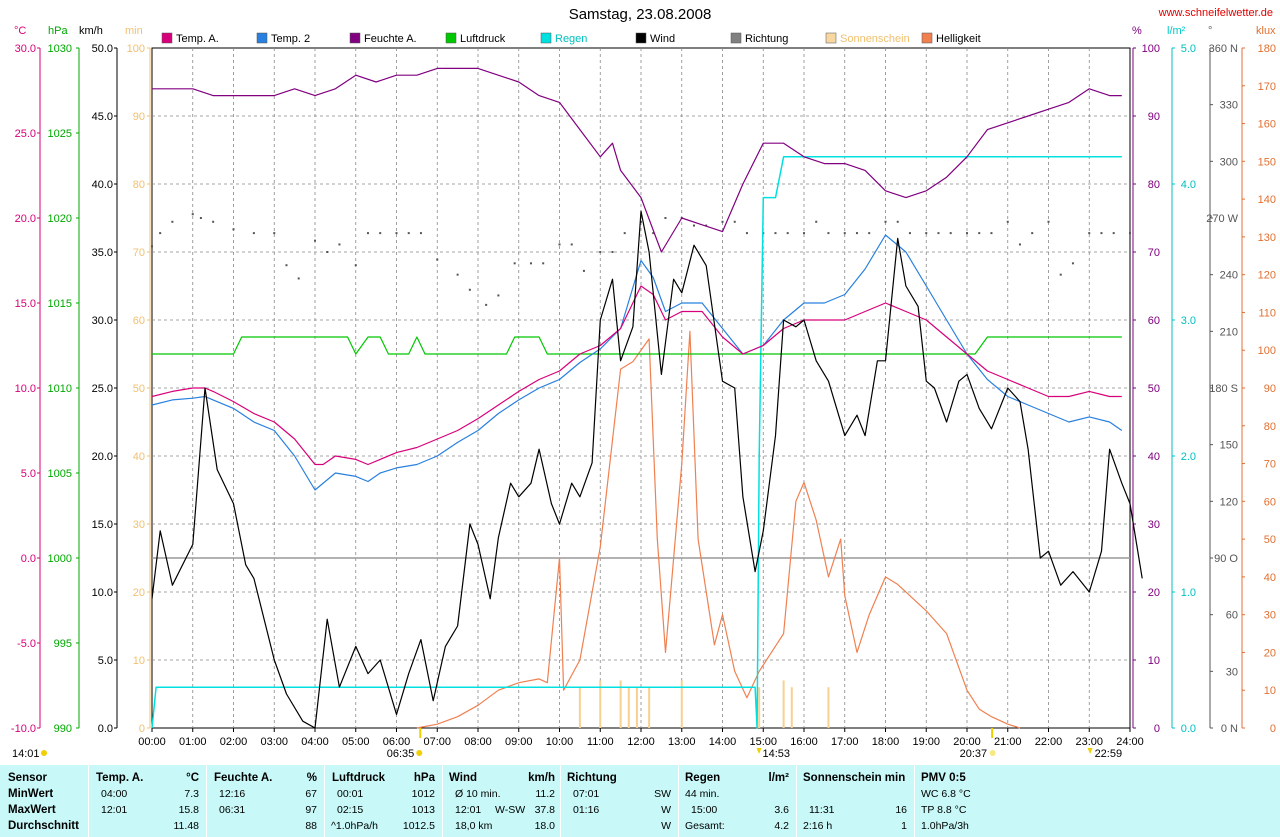  I want to click on stats-col-rain: Regen l/m² 44 min. 15:00 3.6 Gesamt: 4.2, so click(737, 801).